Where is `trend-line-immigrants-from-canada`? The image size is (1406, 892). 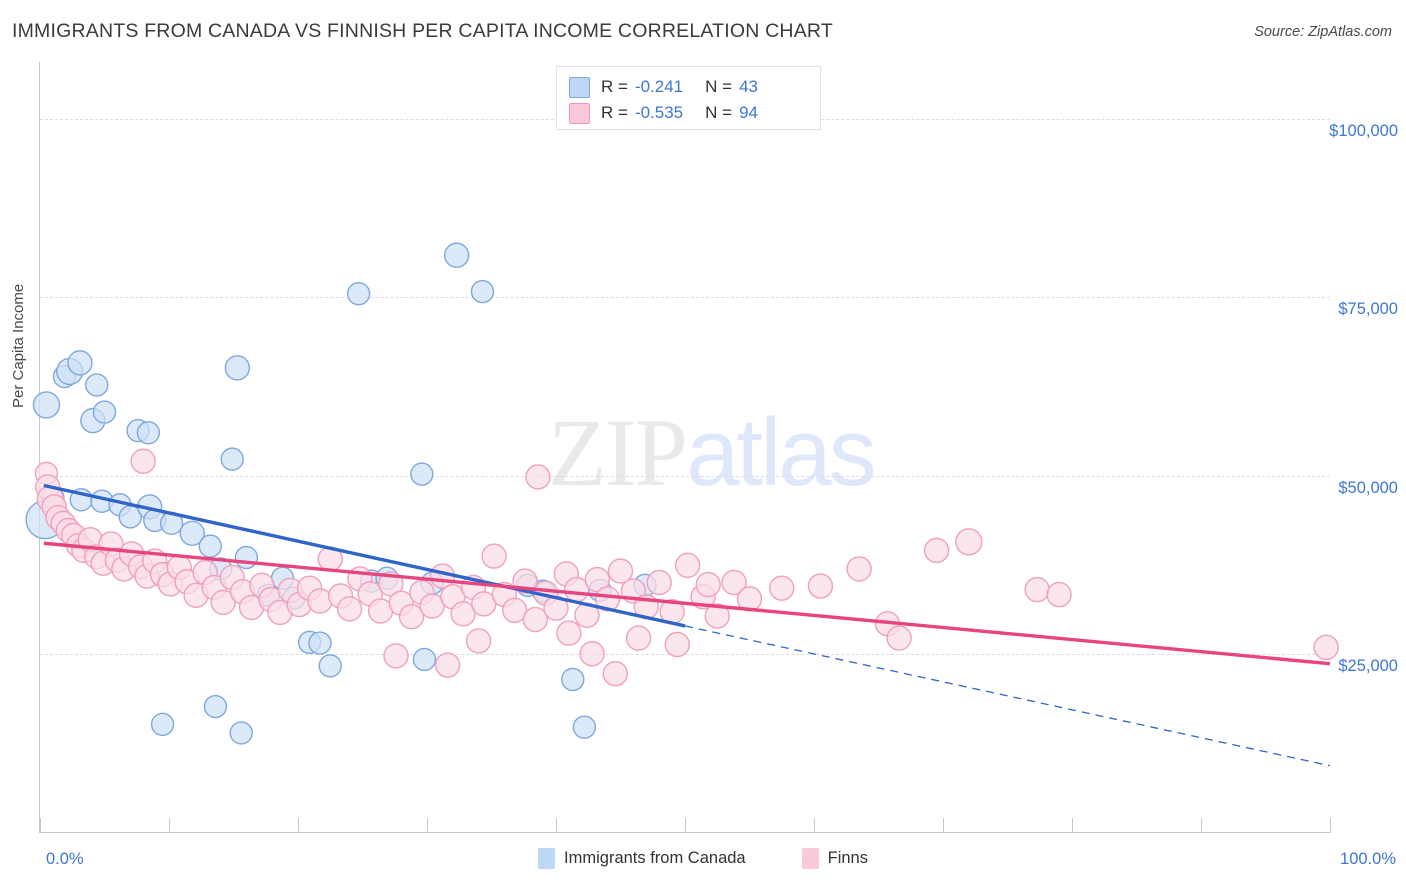
trend-line-immigrants-from-canada is located at coordinates (364, 555).